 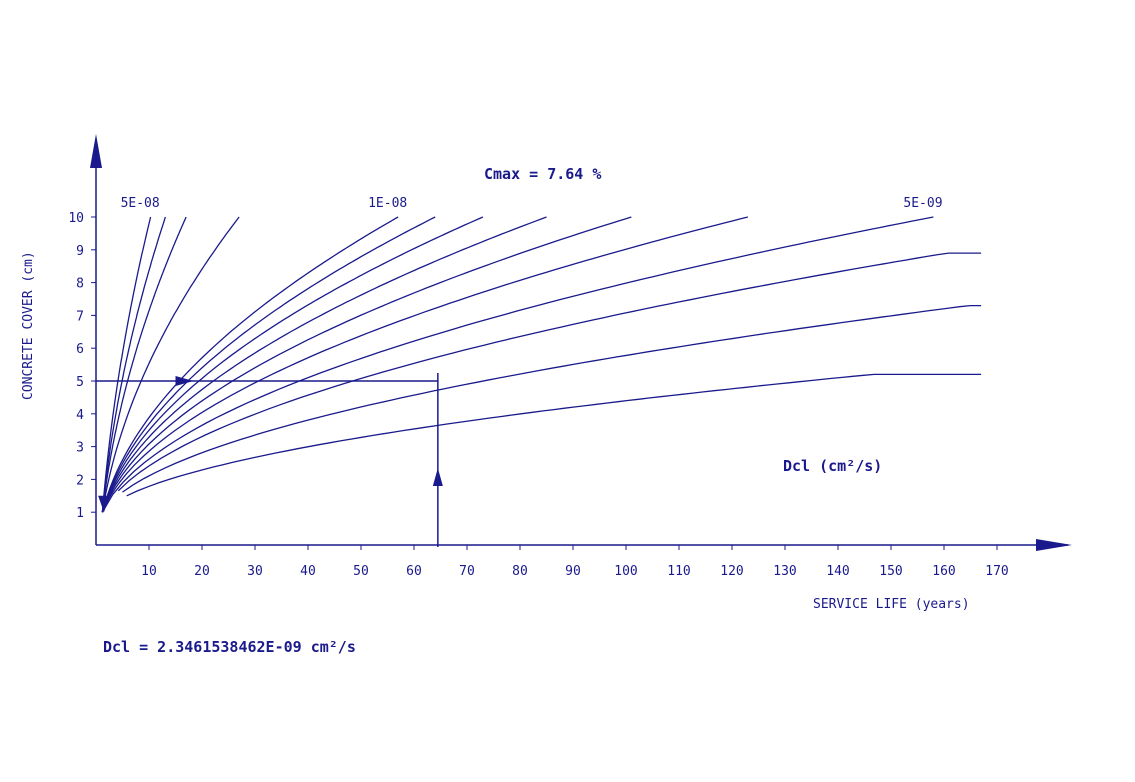 What do you see at coordinates (104, 504) in the screenshot?
I see `origin-marker` at bounding box center [104, 504].